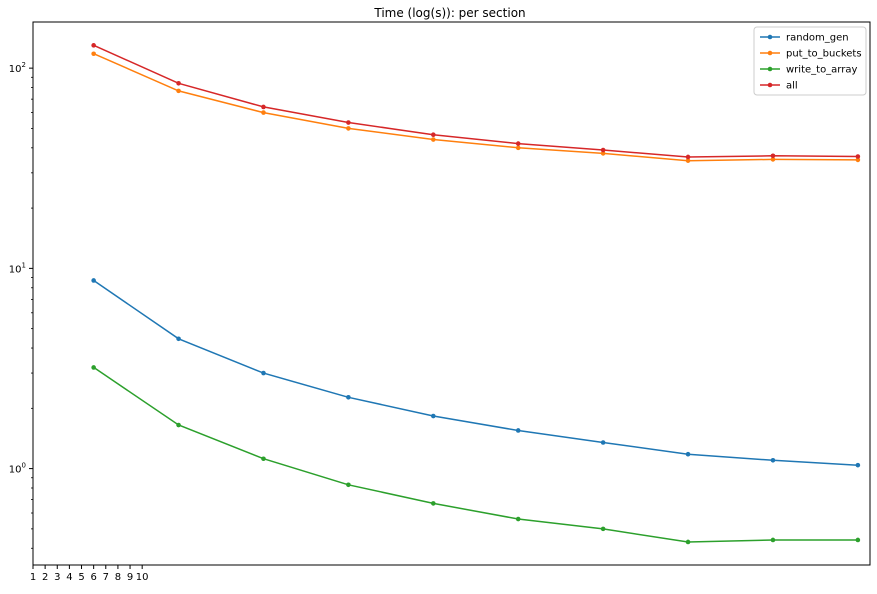  I want to click on legend-item: write_to_array, so click(808, 70).